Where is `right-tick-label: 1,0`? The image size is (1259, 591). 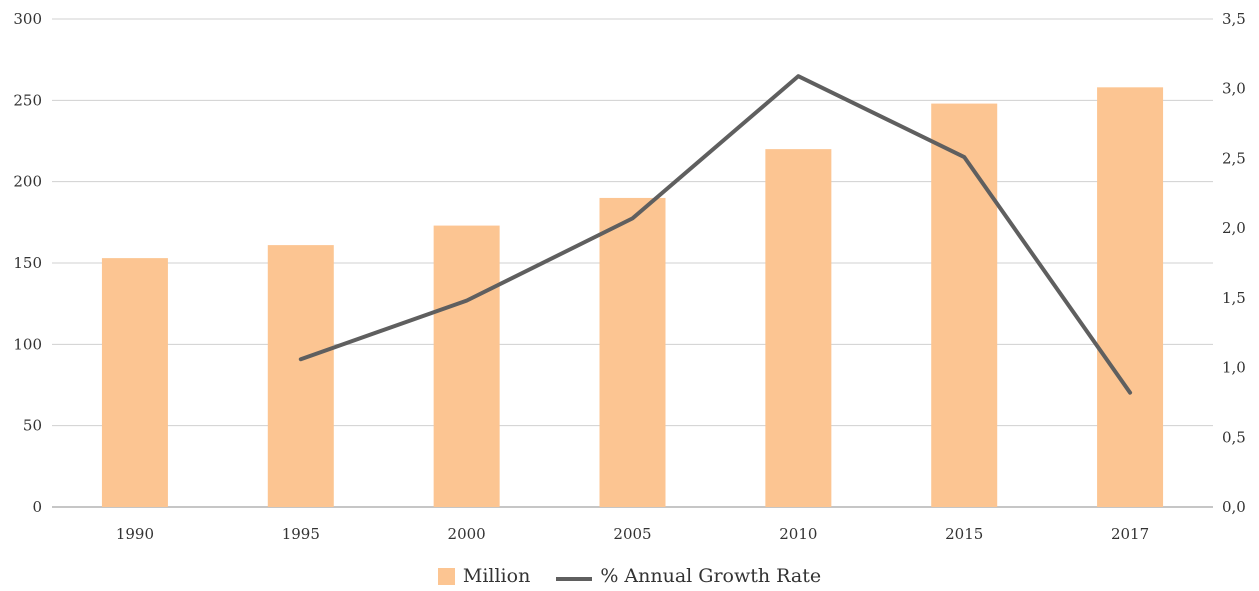 right-tick-label: 1,0 is located at coordinates (1234, 368).